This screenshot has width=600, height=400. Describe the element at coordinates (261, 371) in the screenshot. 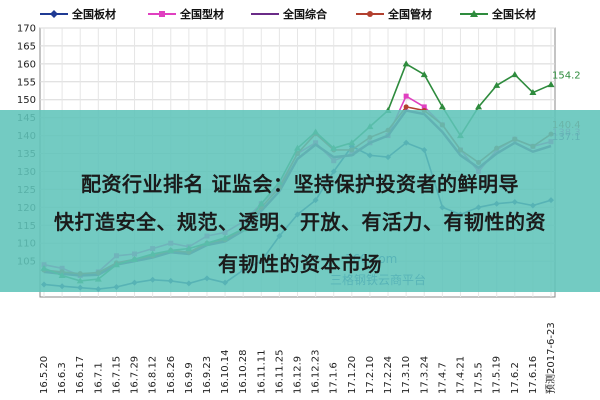

I see `x-tick-label: 16.11.11` at that location.